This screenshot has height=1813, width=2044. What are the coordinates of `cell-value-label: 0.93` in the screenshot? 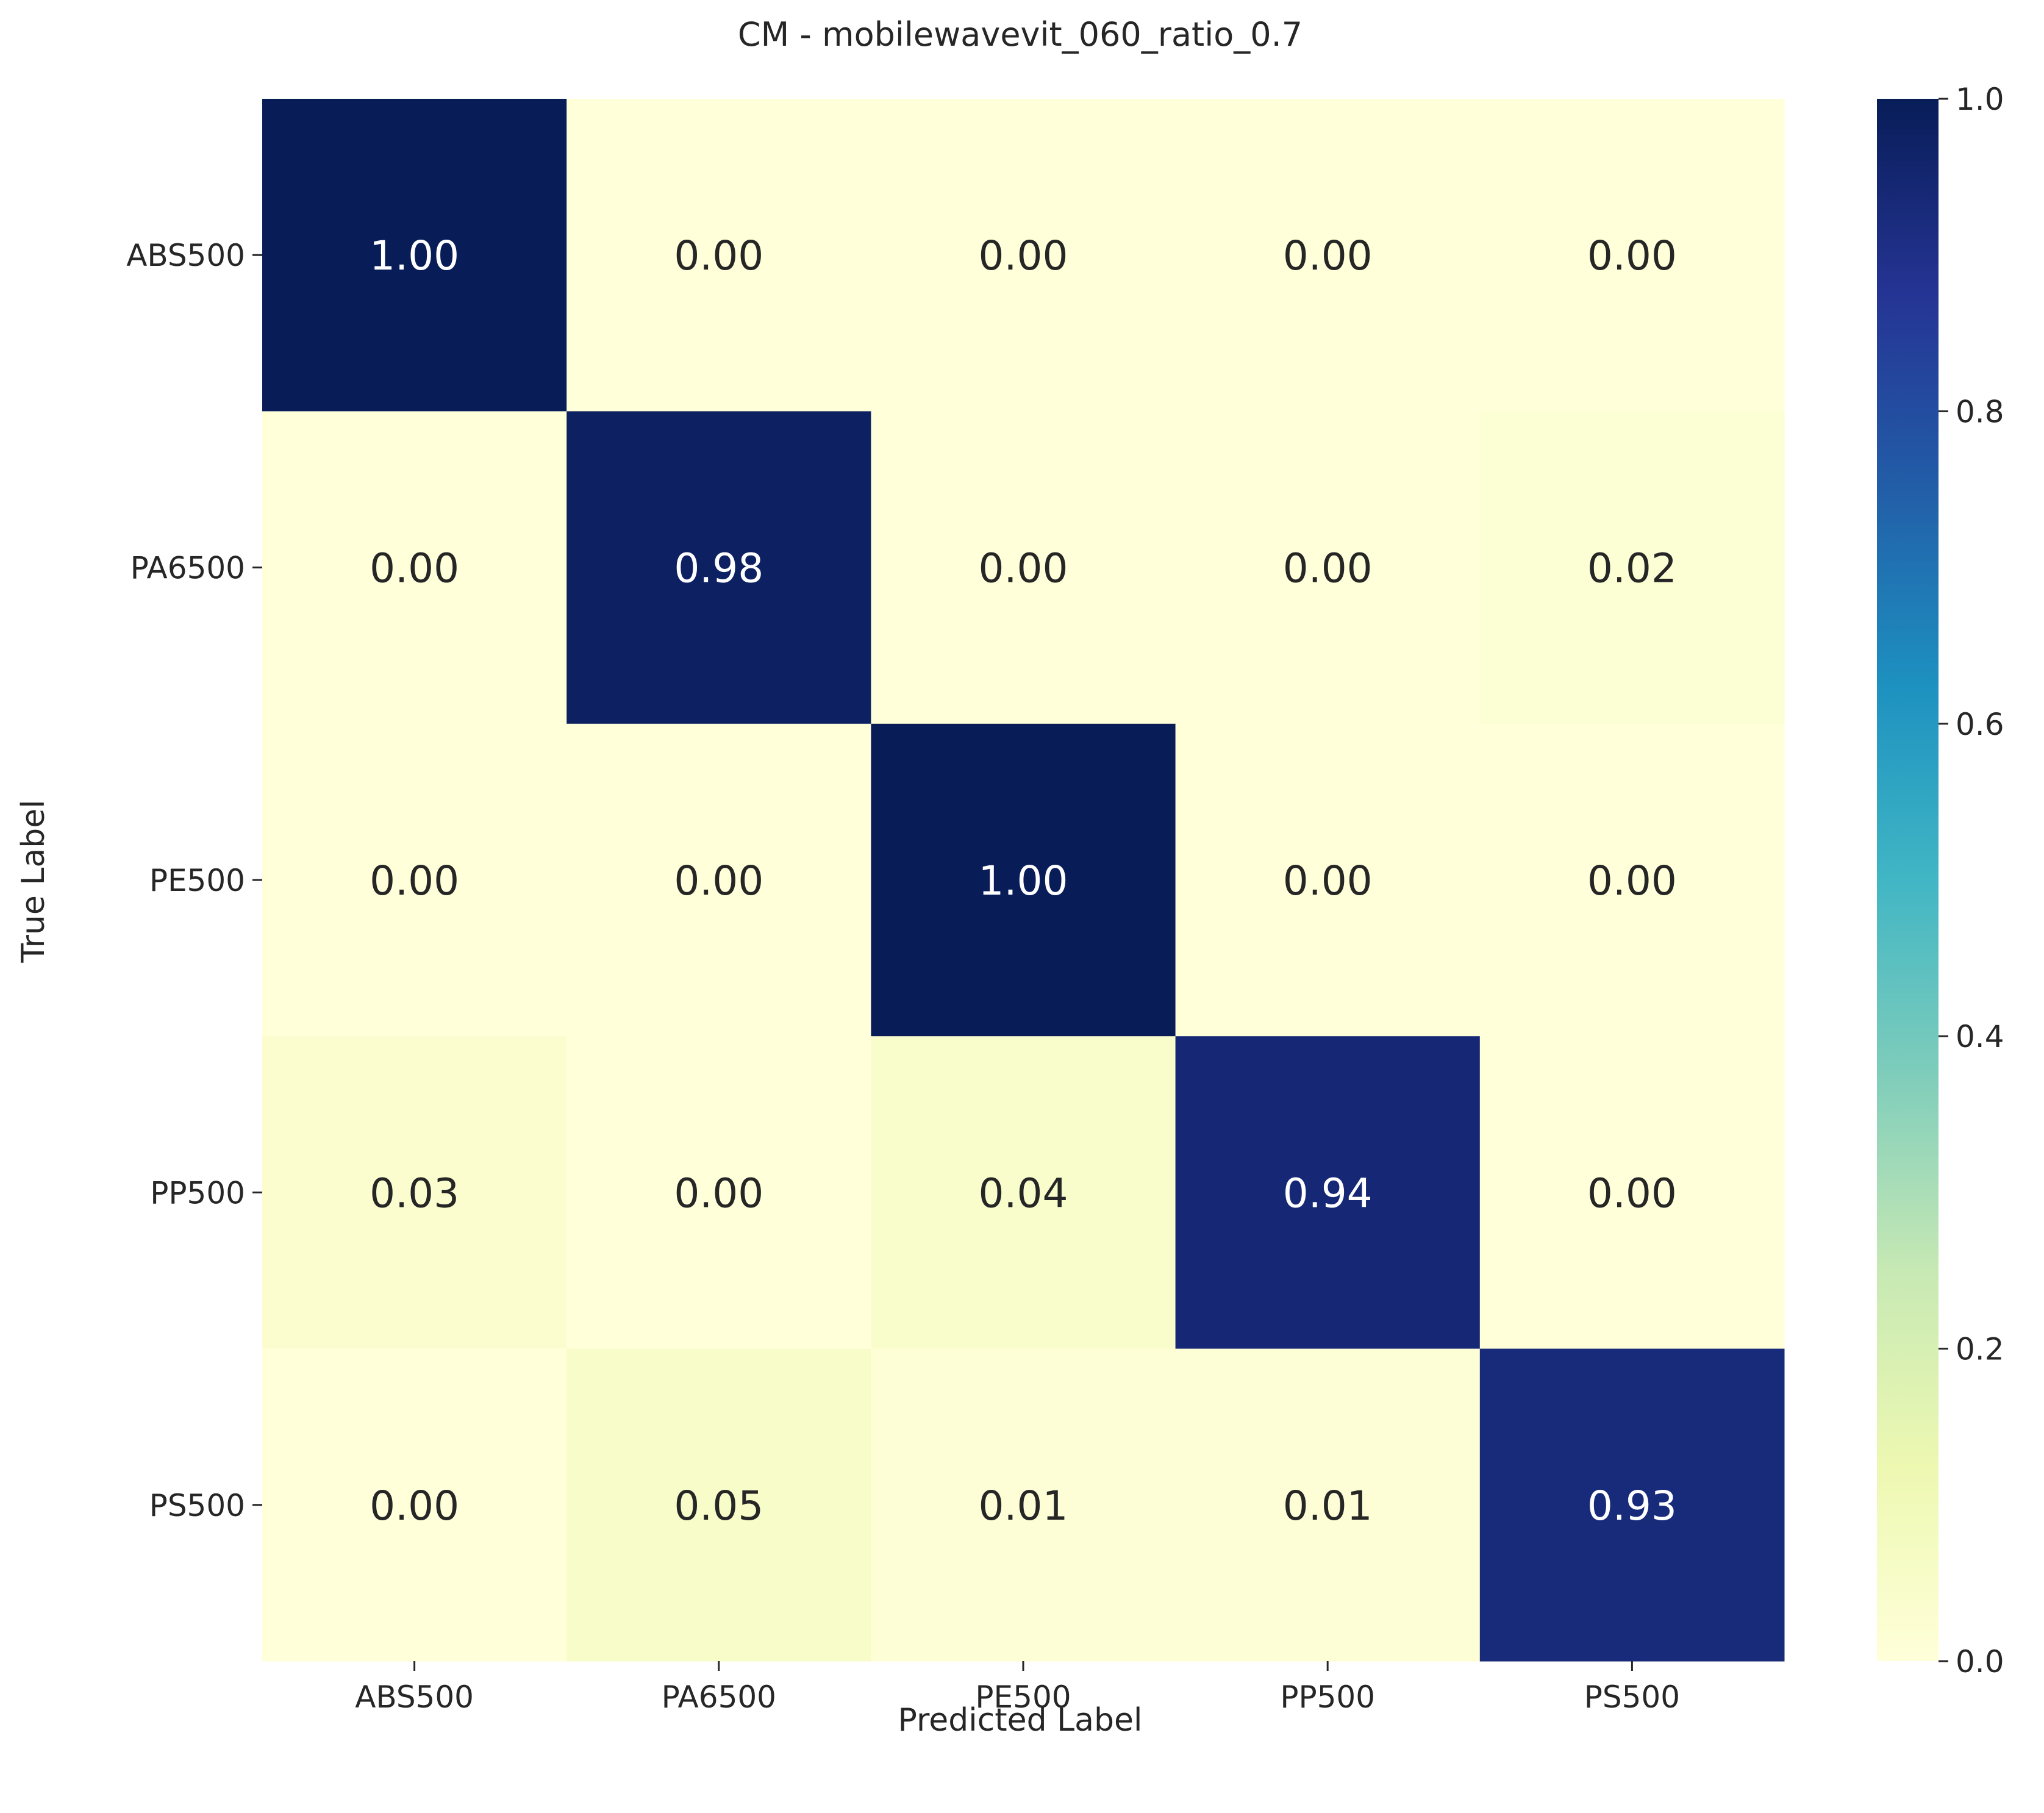 It's located at (1632, 1506).